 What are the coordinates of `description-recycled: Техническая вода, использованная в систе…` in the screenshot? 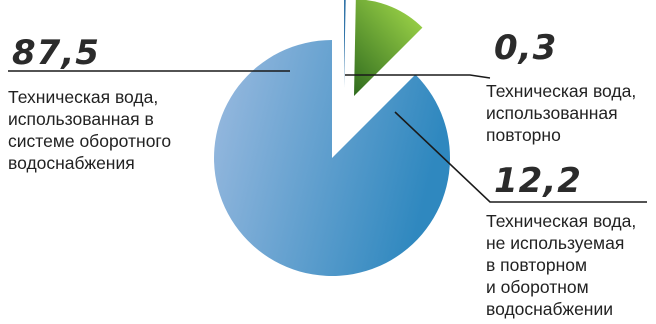 It's located at (89, 130).